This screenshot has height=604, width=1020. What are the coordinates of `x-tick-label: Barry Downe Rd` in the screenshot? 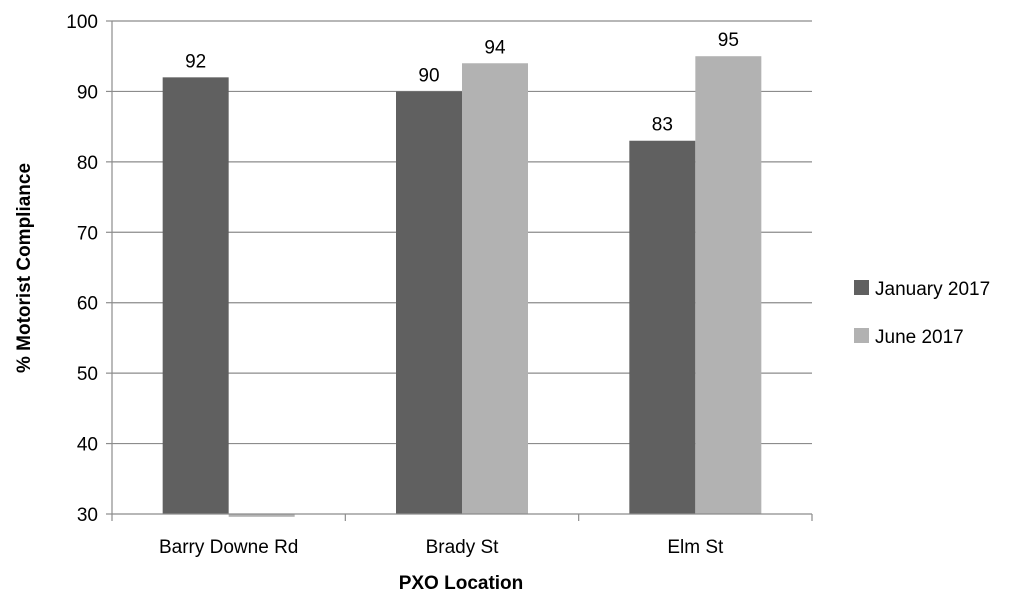 It's located at (228, 547).